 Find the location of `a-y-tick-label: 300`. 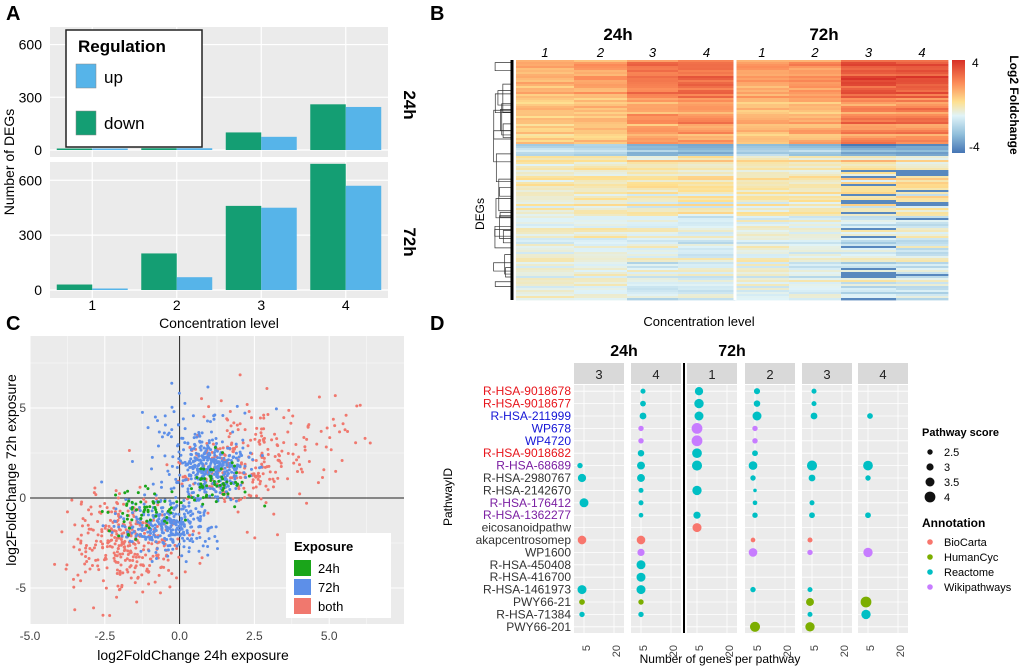

a-y-tick-label: 300 is located at coordinates (31, 235).